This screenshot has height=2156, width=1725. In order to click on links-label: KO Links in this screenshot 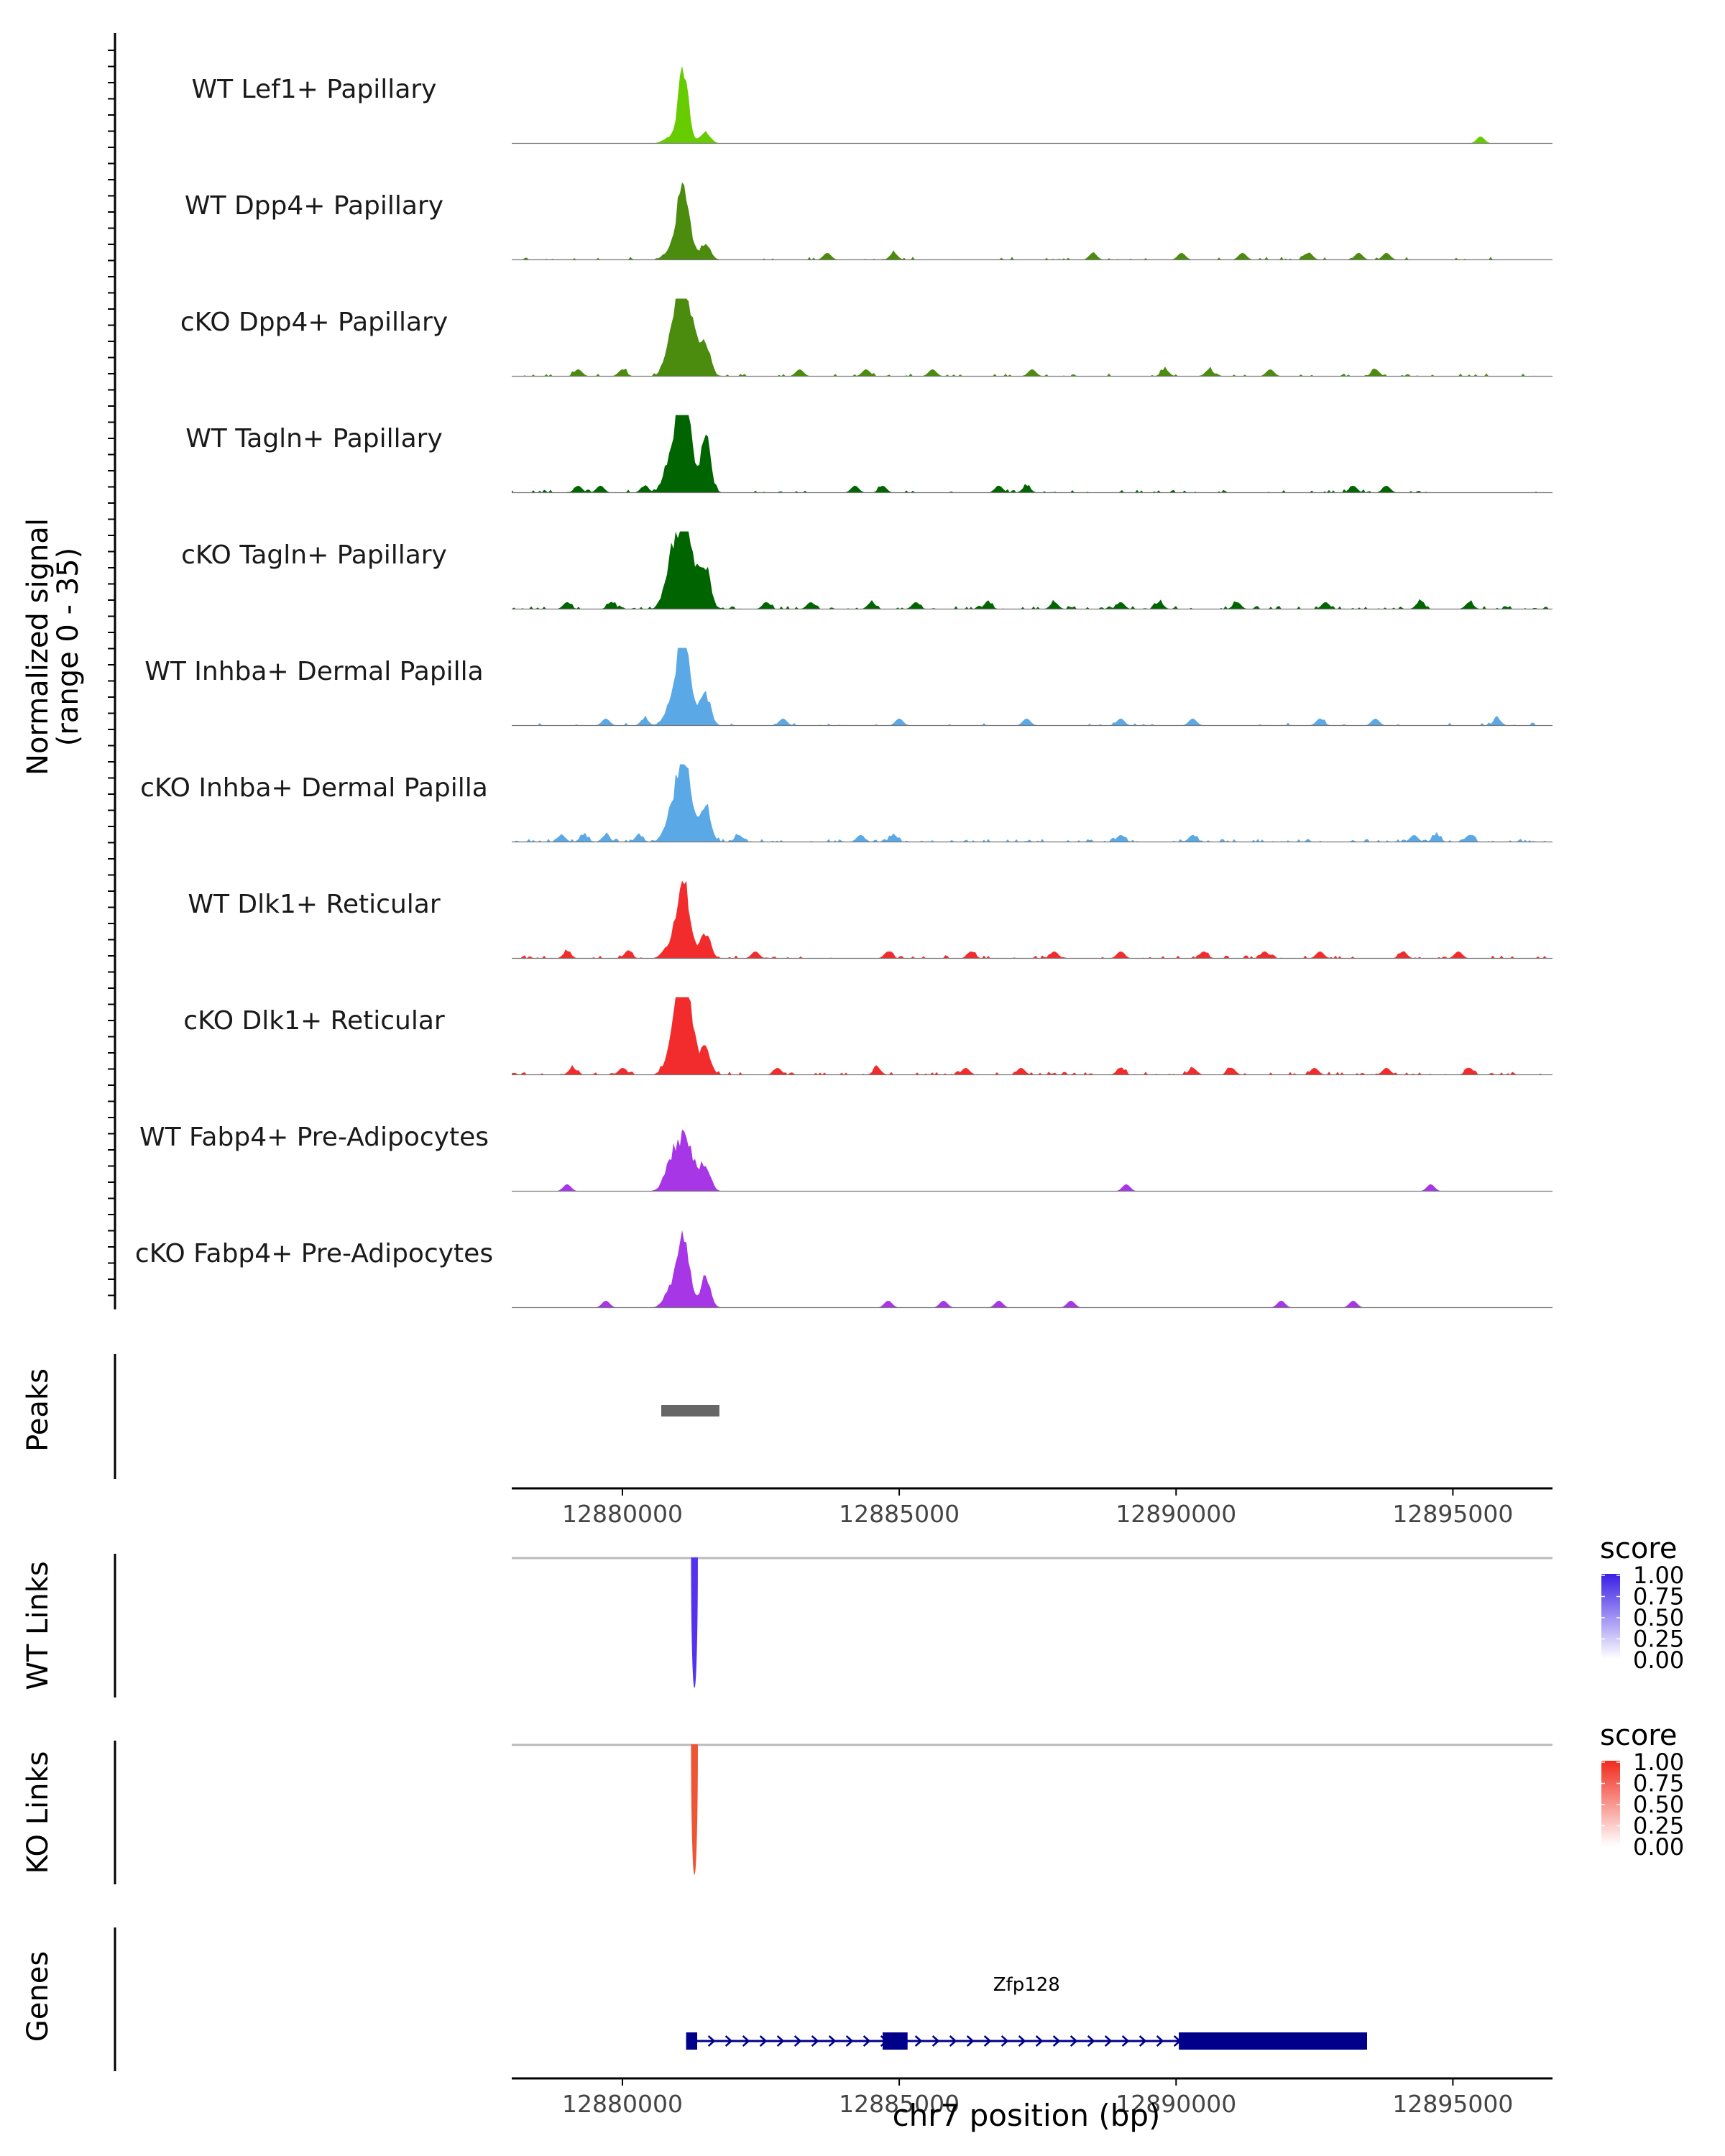, I will do `click(38, 1812)`.